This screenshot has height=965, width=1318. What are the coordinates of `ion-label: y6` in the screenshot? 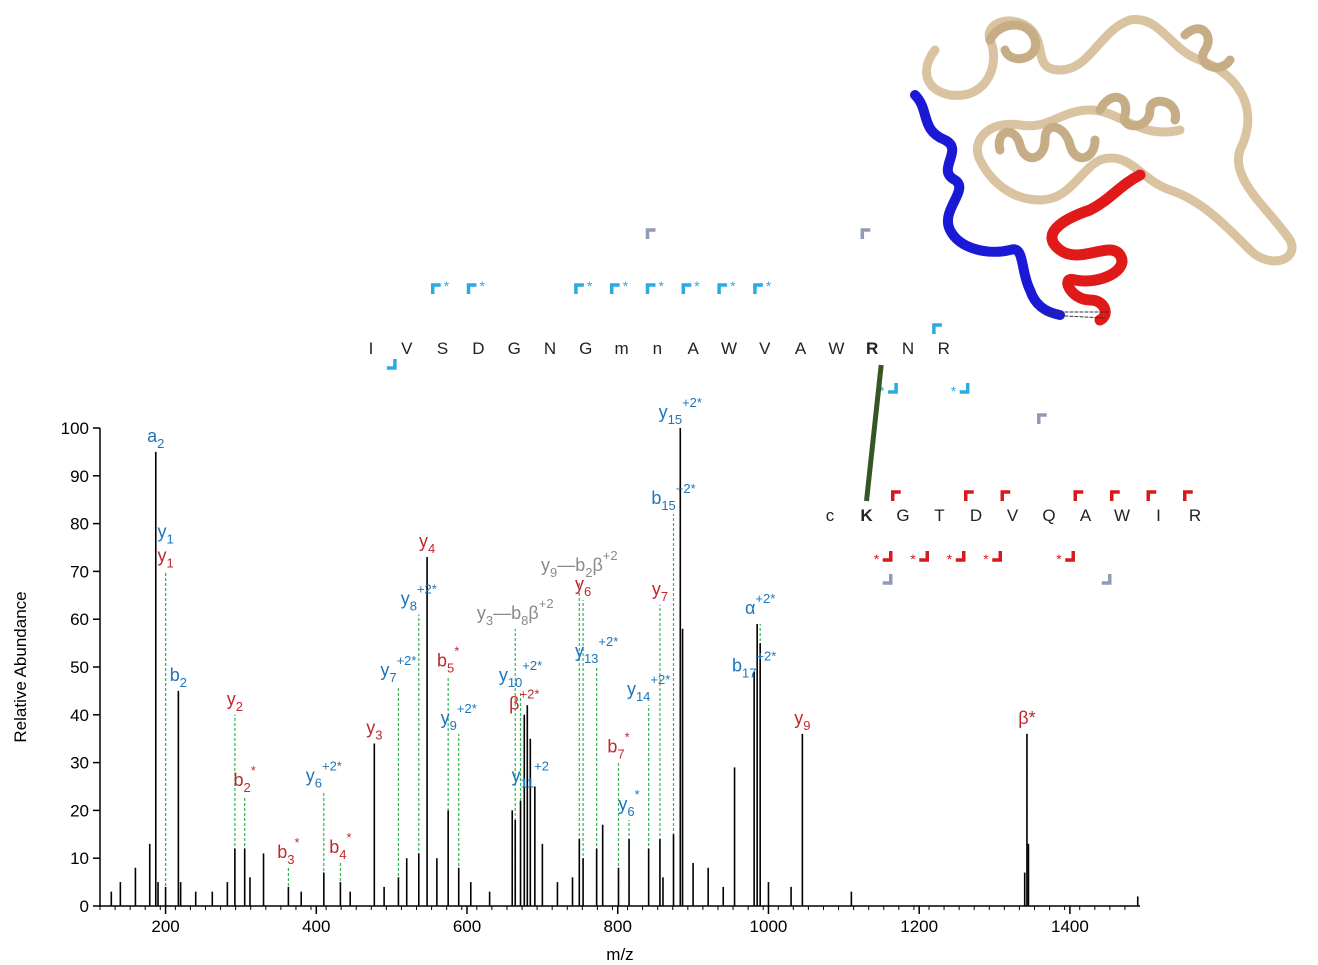 It's located at (583, 586).